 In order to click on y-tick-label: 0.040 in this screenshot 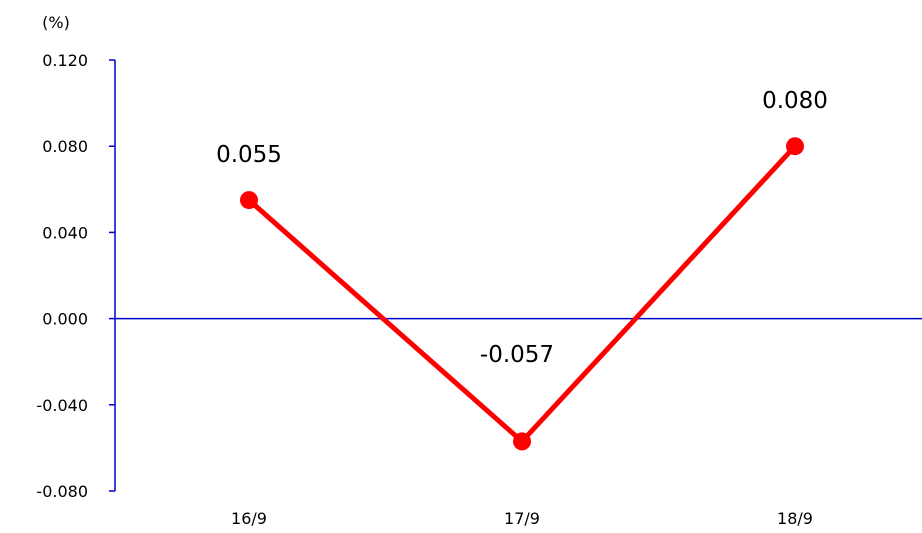, I will do `click(65, 232)`.